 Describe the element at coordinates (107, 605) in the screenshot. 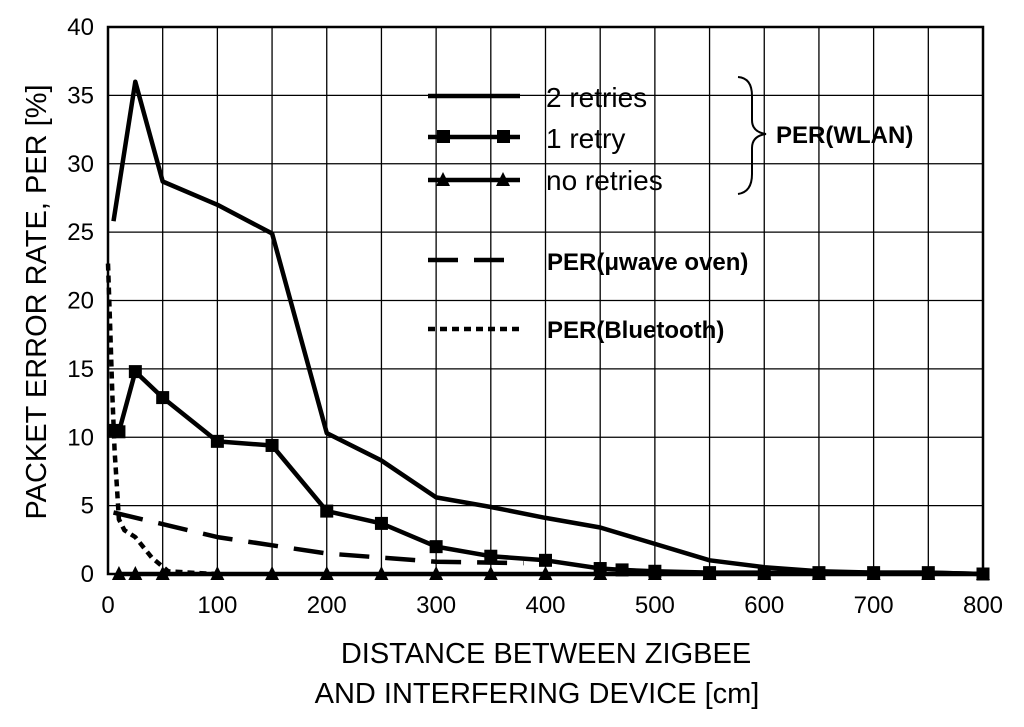

I see `x-tick-label: 0` at that location.